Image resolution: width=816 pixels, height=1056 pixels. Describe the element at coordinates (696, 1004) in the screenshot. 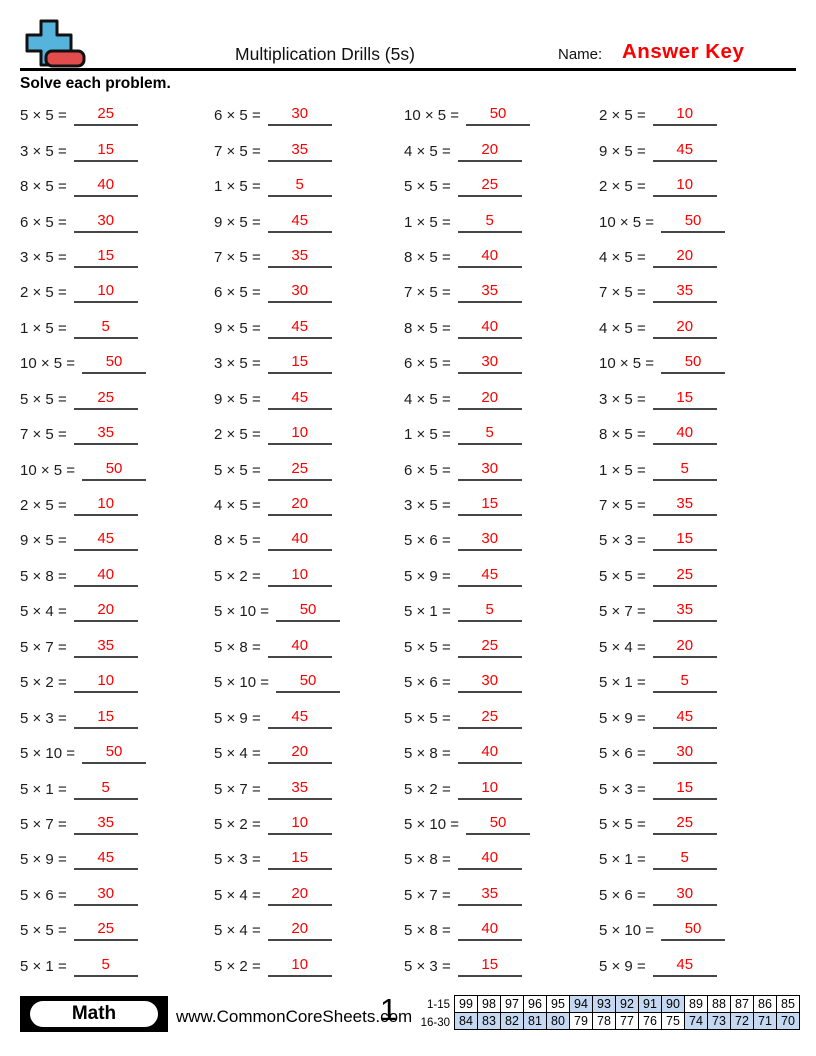

I see `score-cell: 89` at that location.